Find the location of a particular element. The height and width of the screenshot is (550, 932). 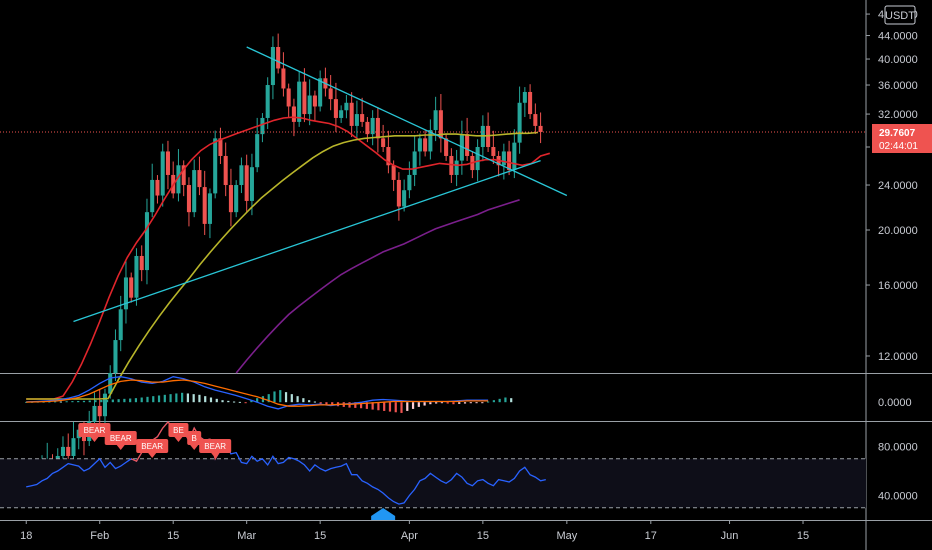

price-tick-label: 20.0000 is located at coordinates (898, 231).